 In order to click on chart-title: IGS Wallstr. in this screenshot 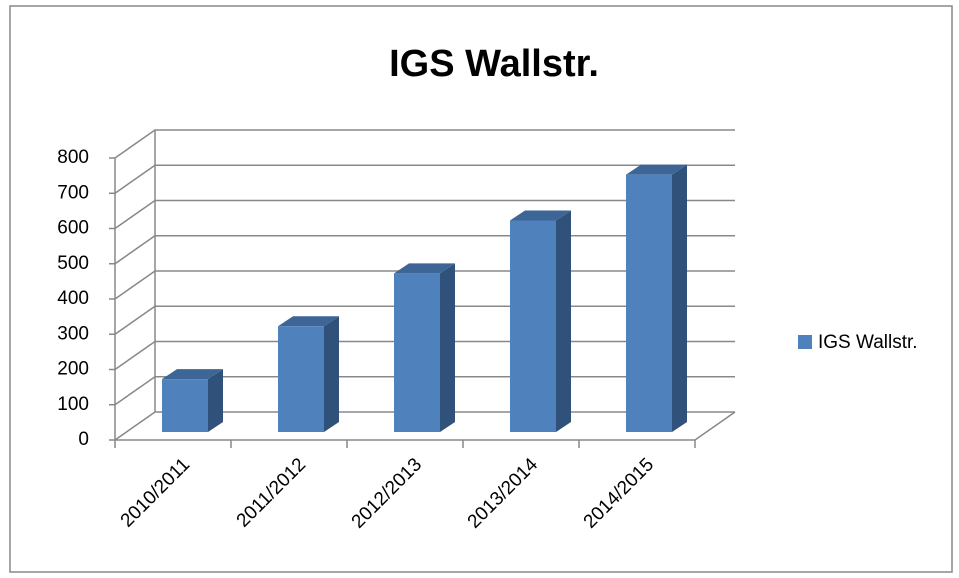, I will do `click(494, 64)`.